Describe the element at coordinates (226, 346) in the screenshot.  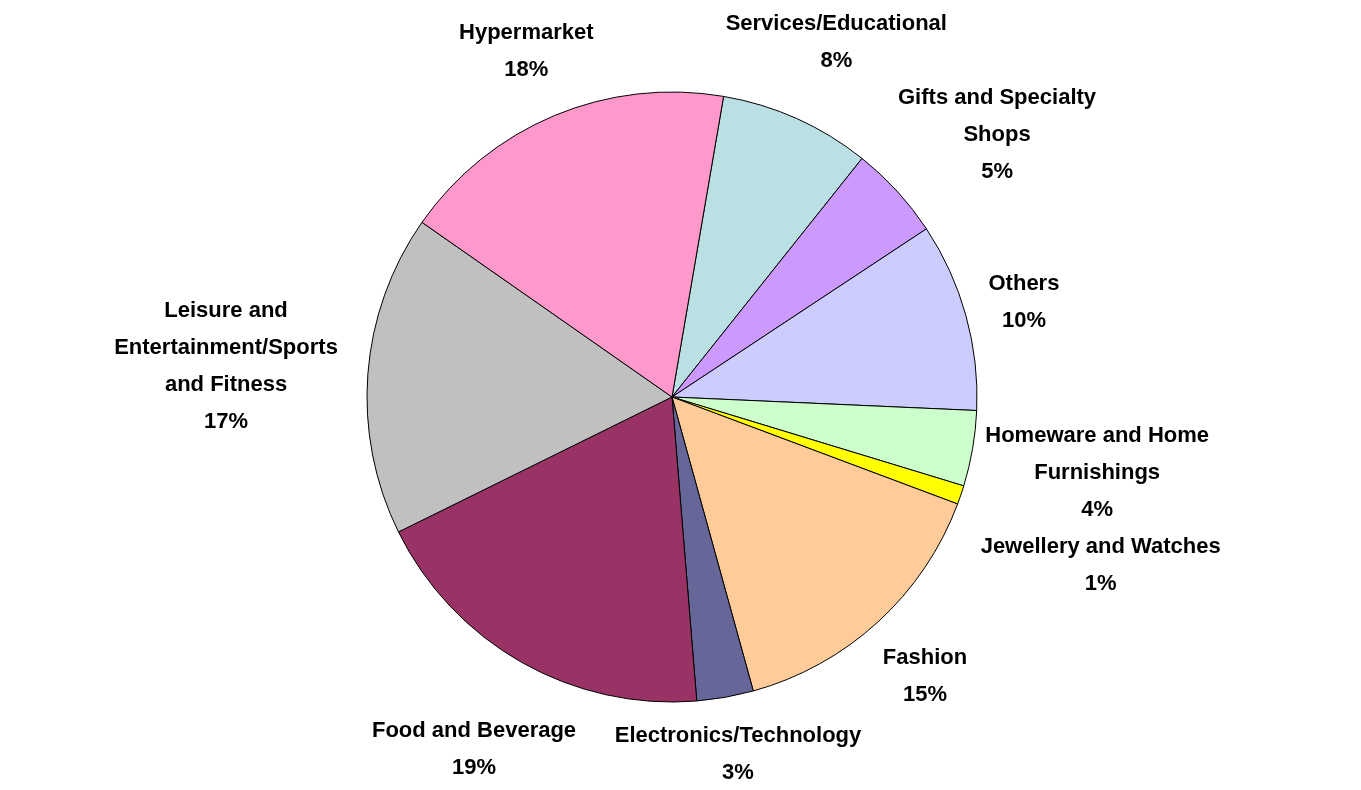
I see `slice-label: Leisure and Entertainment/Sports and Fitness` at that location.